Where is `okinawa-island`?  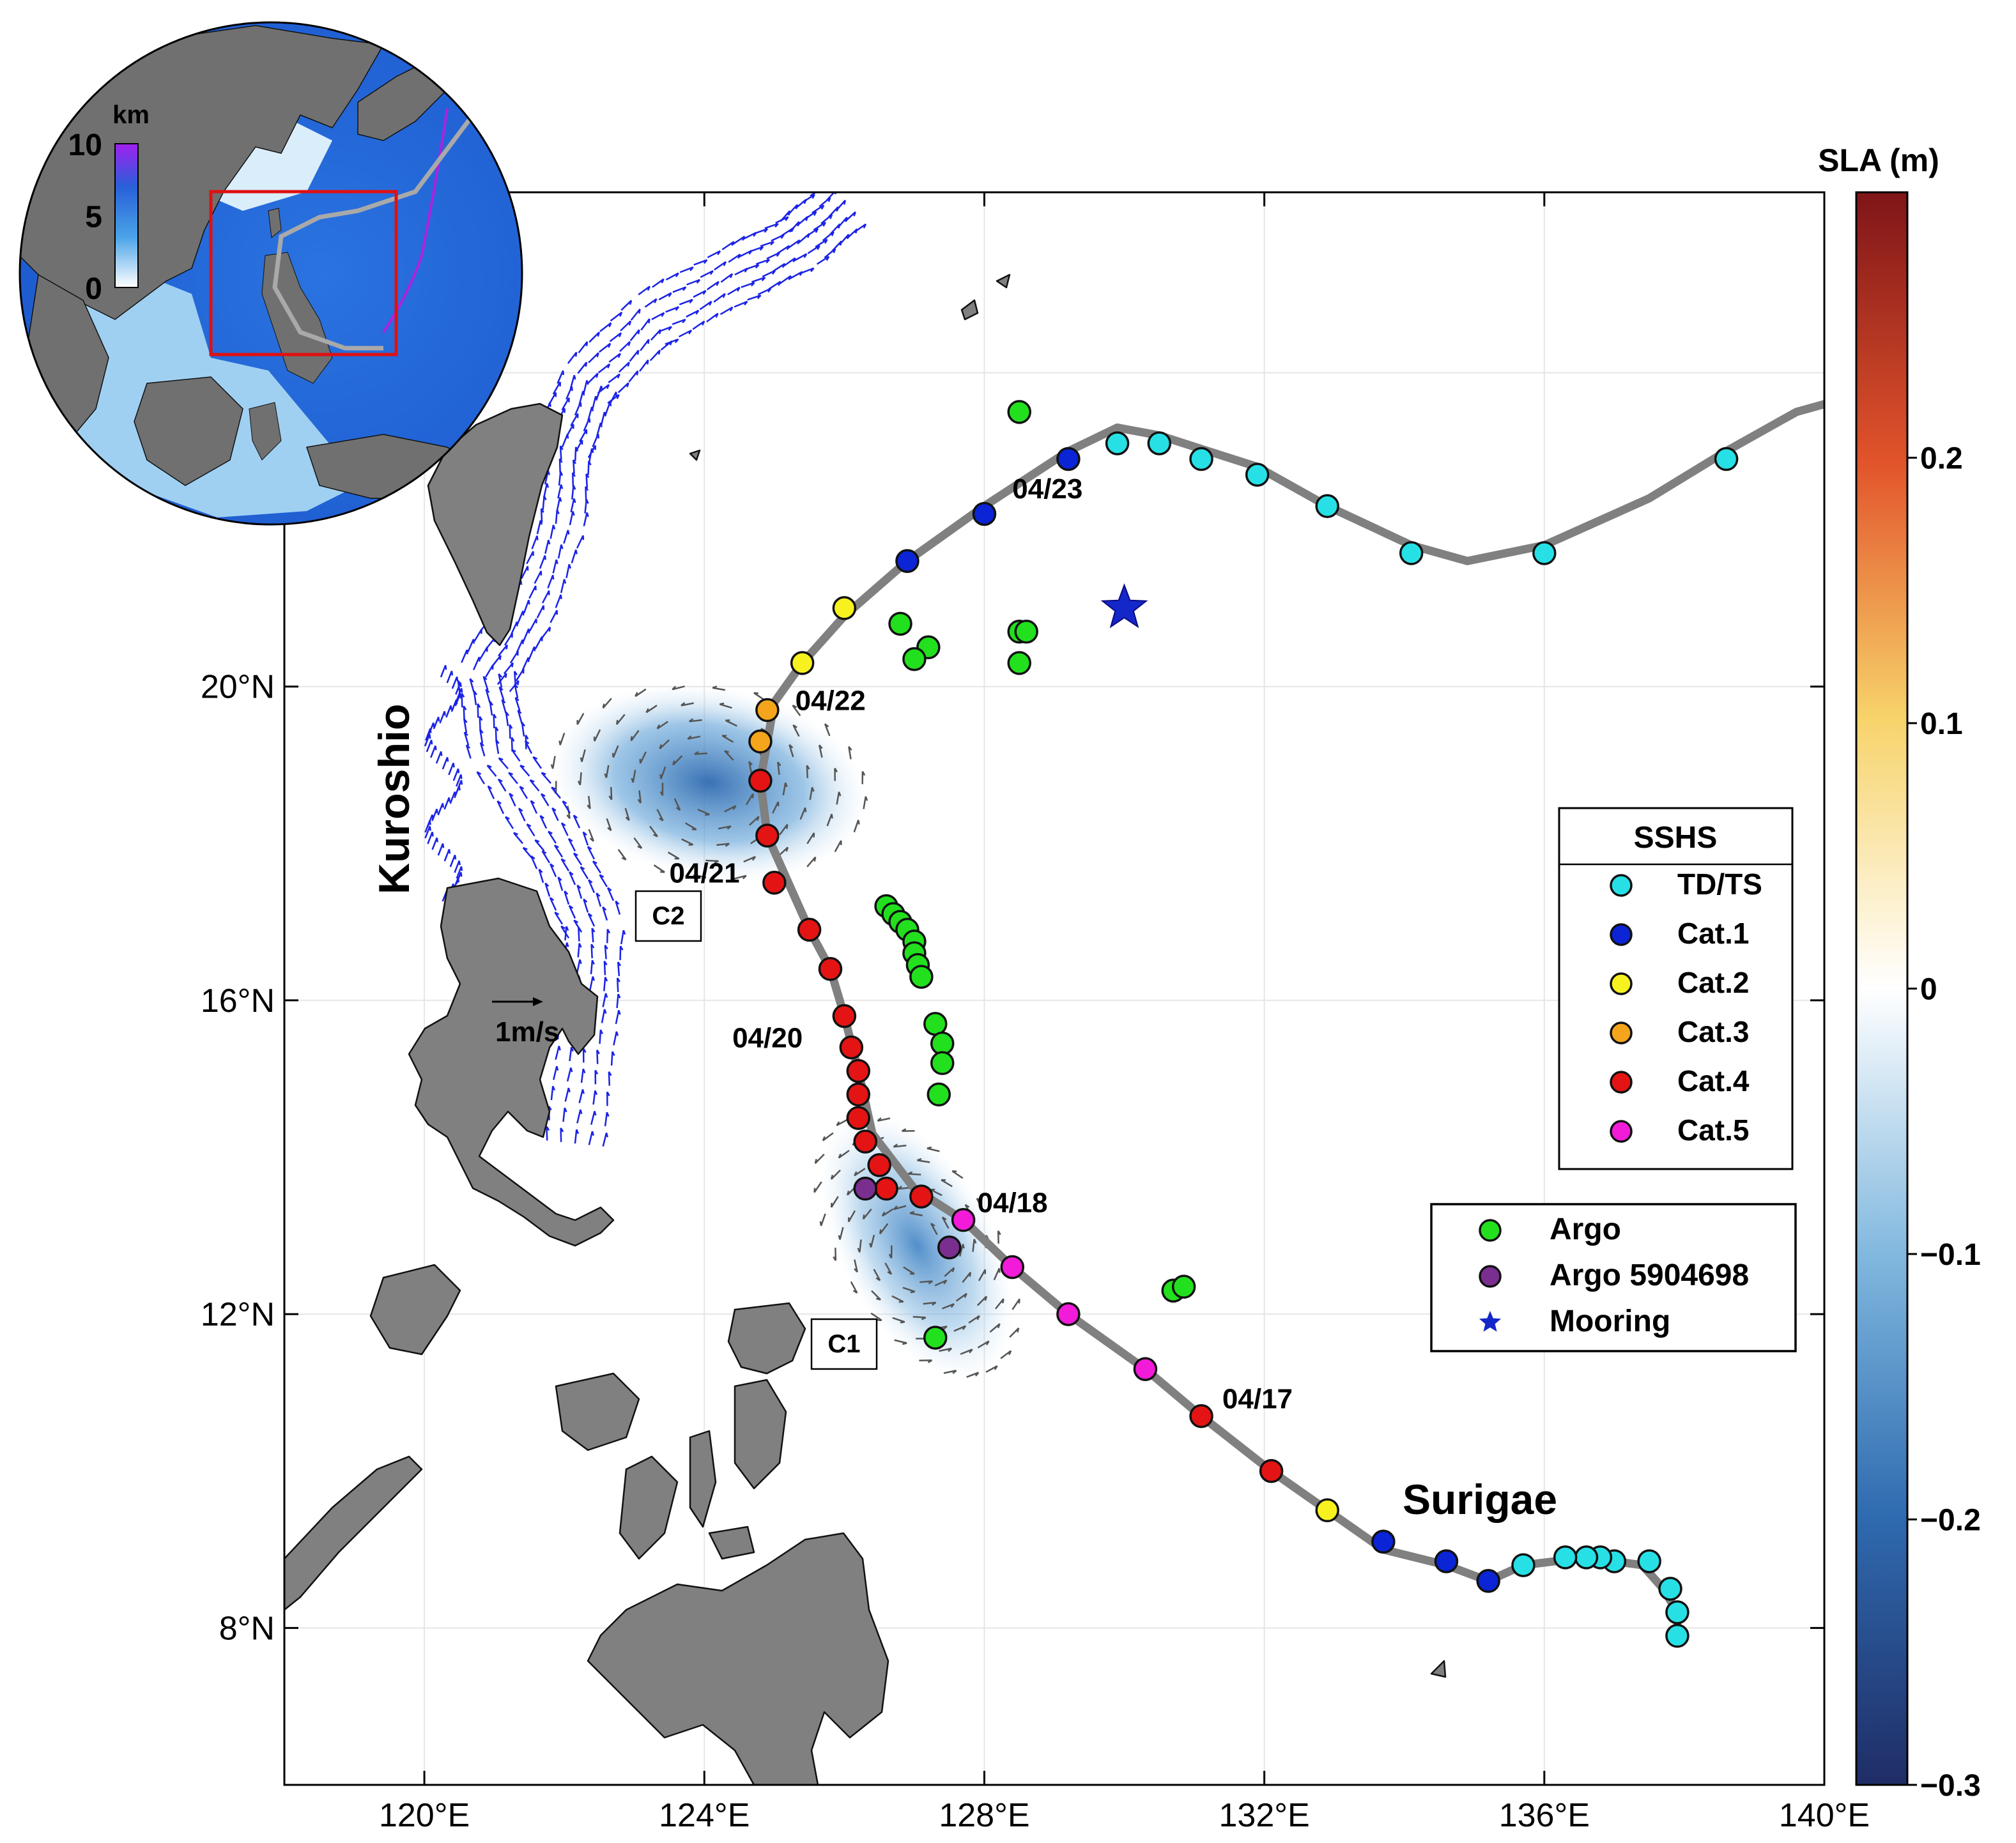
okinawa-island is located at coordinates (969, 310).